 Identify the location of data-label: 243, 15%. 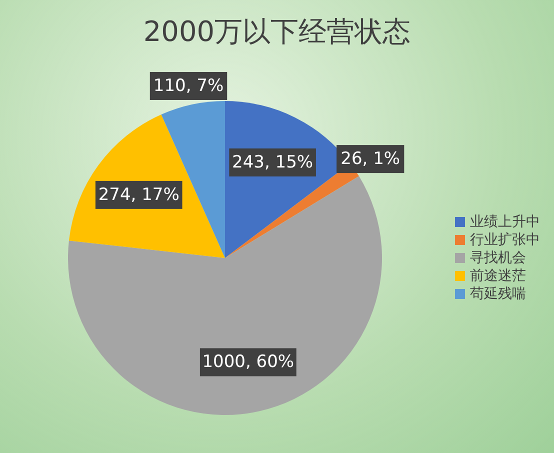
(273, 162).